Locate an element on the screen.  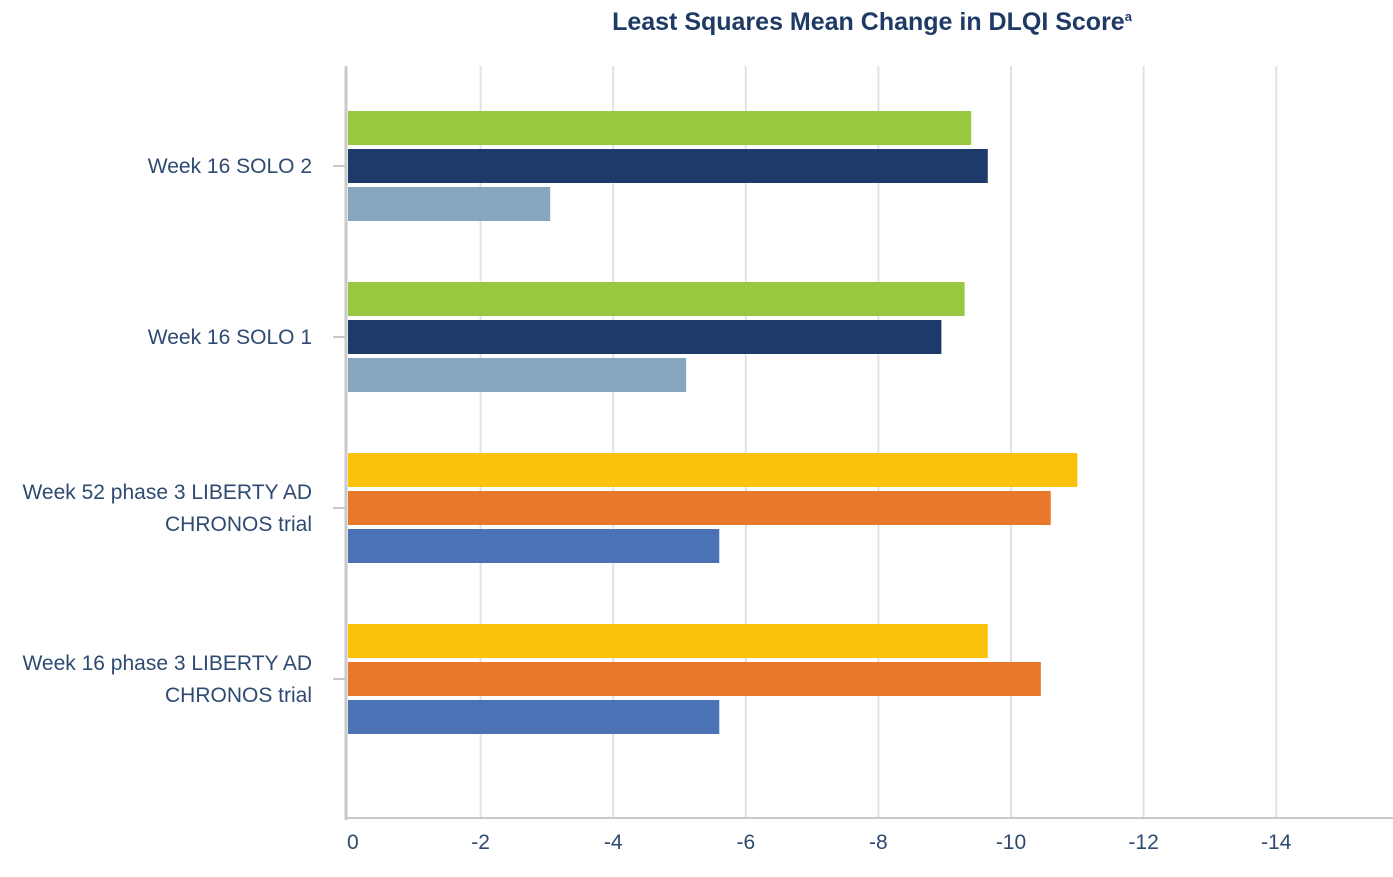
x-tick-label: -10 is located at coordinates (1011, 842).